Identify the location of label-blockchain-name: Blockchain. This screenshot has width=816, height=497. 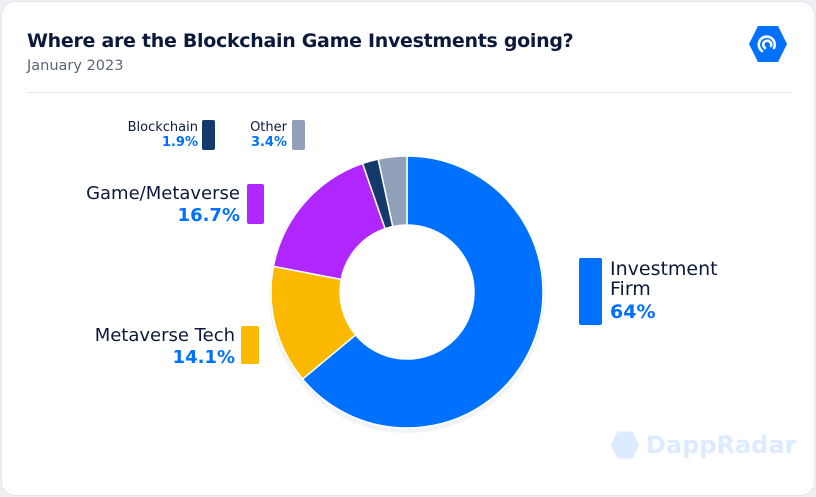
(162, 127).